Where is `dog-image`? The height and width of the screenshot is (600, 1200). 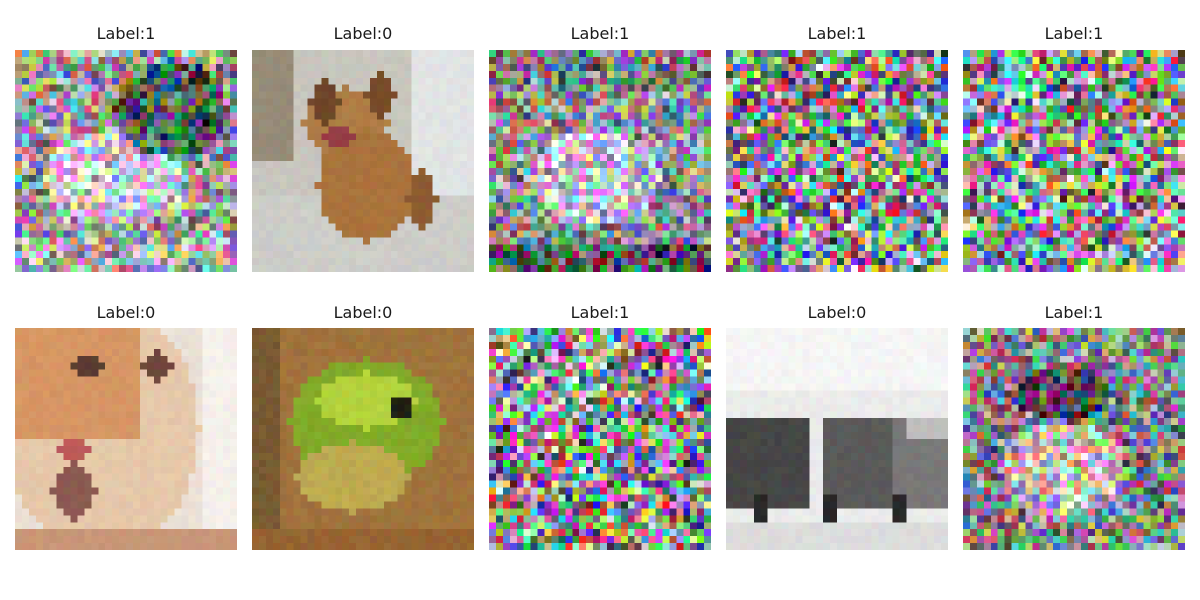
dog-image is located at coordinates (363, 161).